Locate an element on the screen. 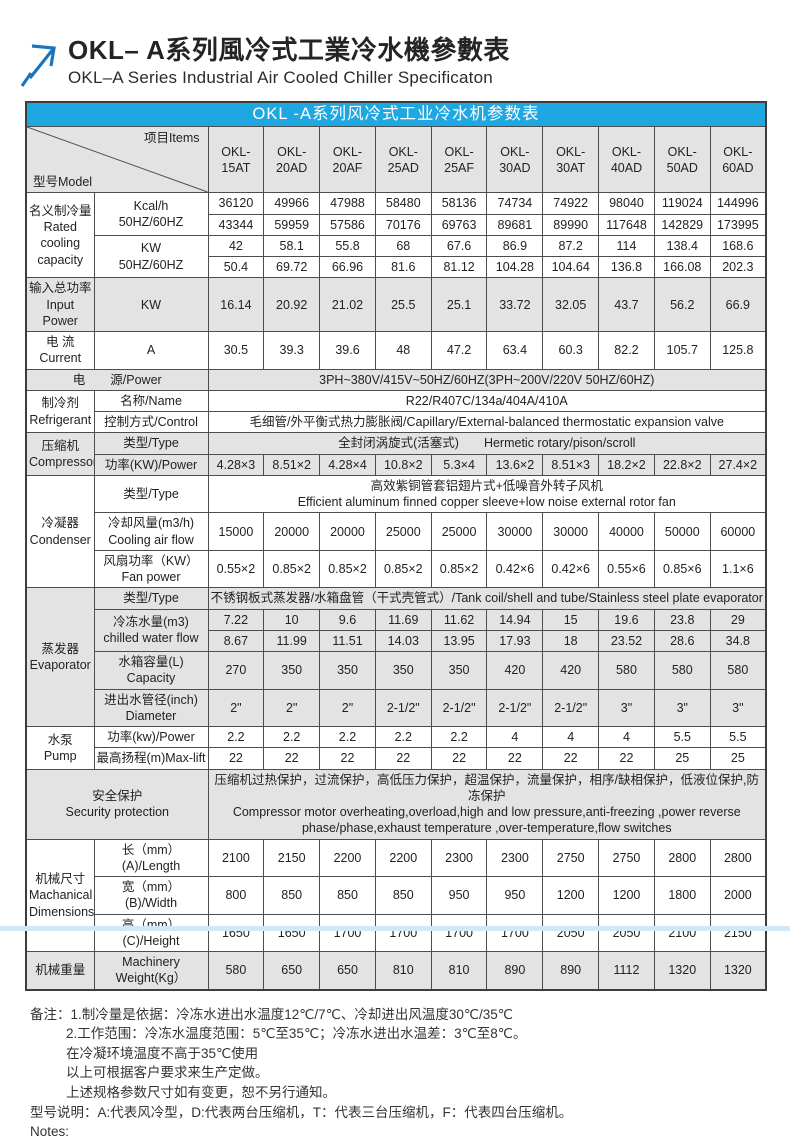  spec-value-cell: 2750 is located at coordinates (571, 858).